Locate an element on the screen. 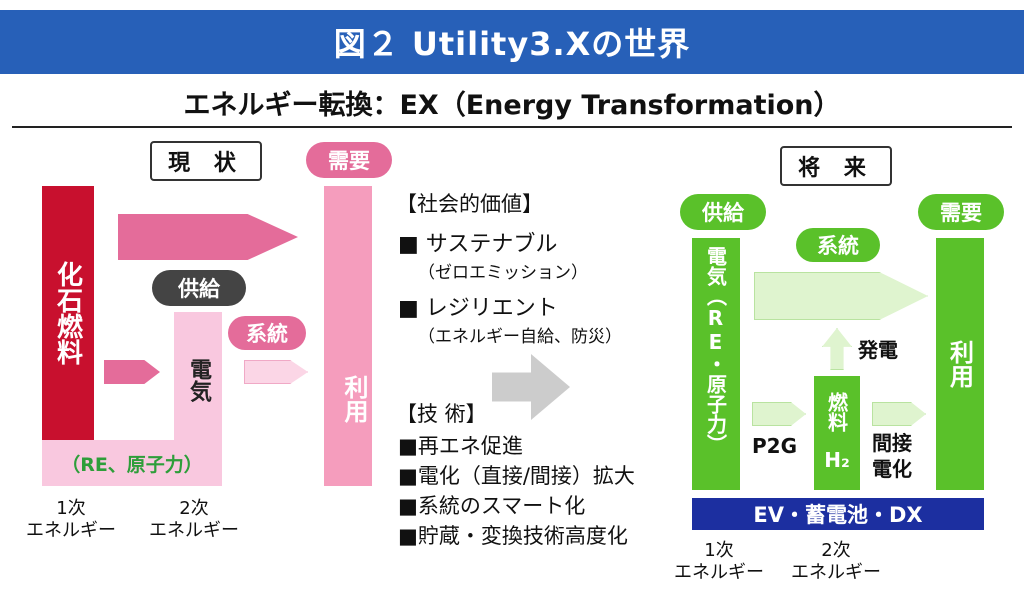 Image resolution: width=1024 pixels, height=592 pixels. value-resilient-sub: （エネルギー自給、防災） is located at coordinates (520, 337).